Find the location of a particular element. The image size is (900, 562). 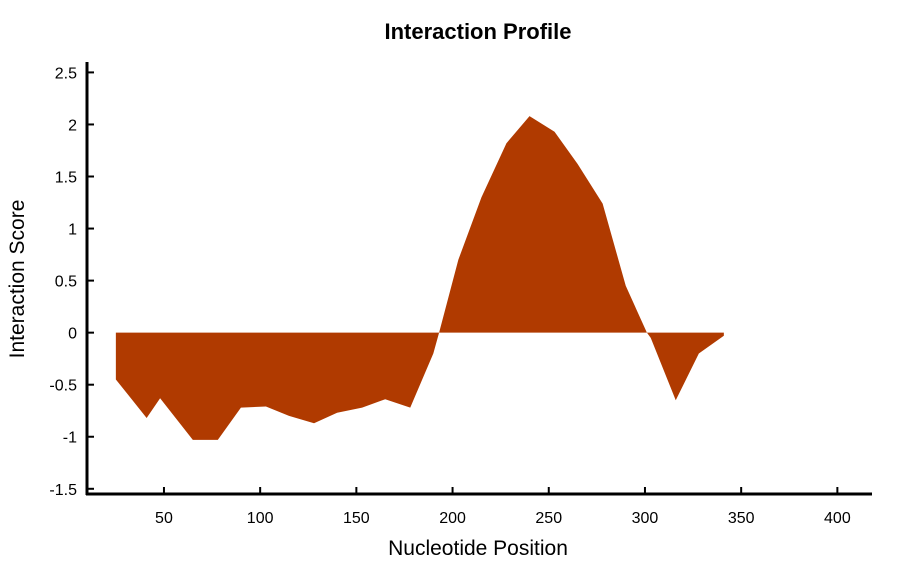

x-tick-label: 350 is located at coordinates (741, 518).